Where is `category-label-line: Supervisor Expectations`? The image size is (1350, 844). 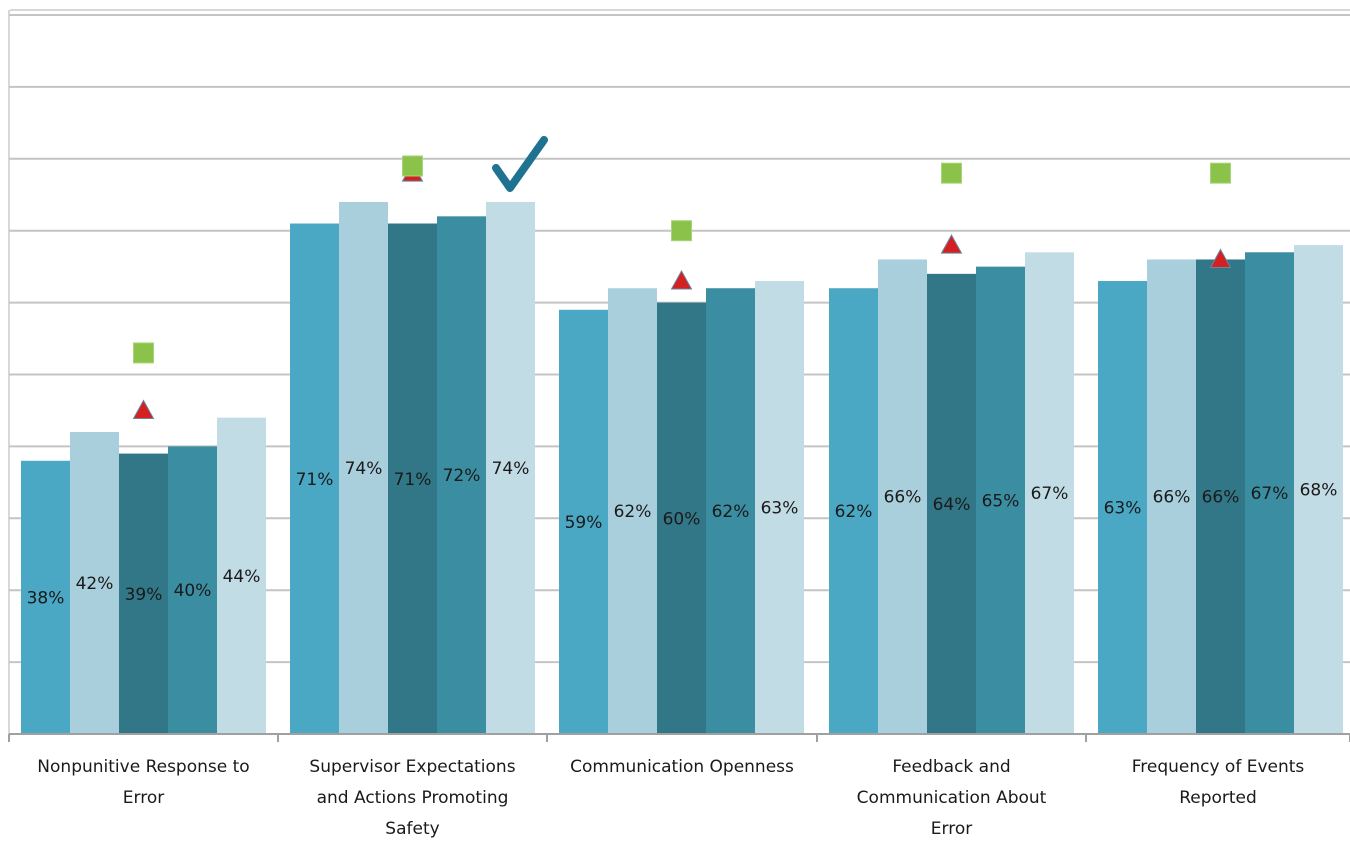
category-label-line: Supervisor Expectations is located at coordinates (412, 767).